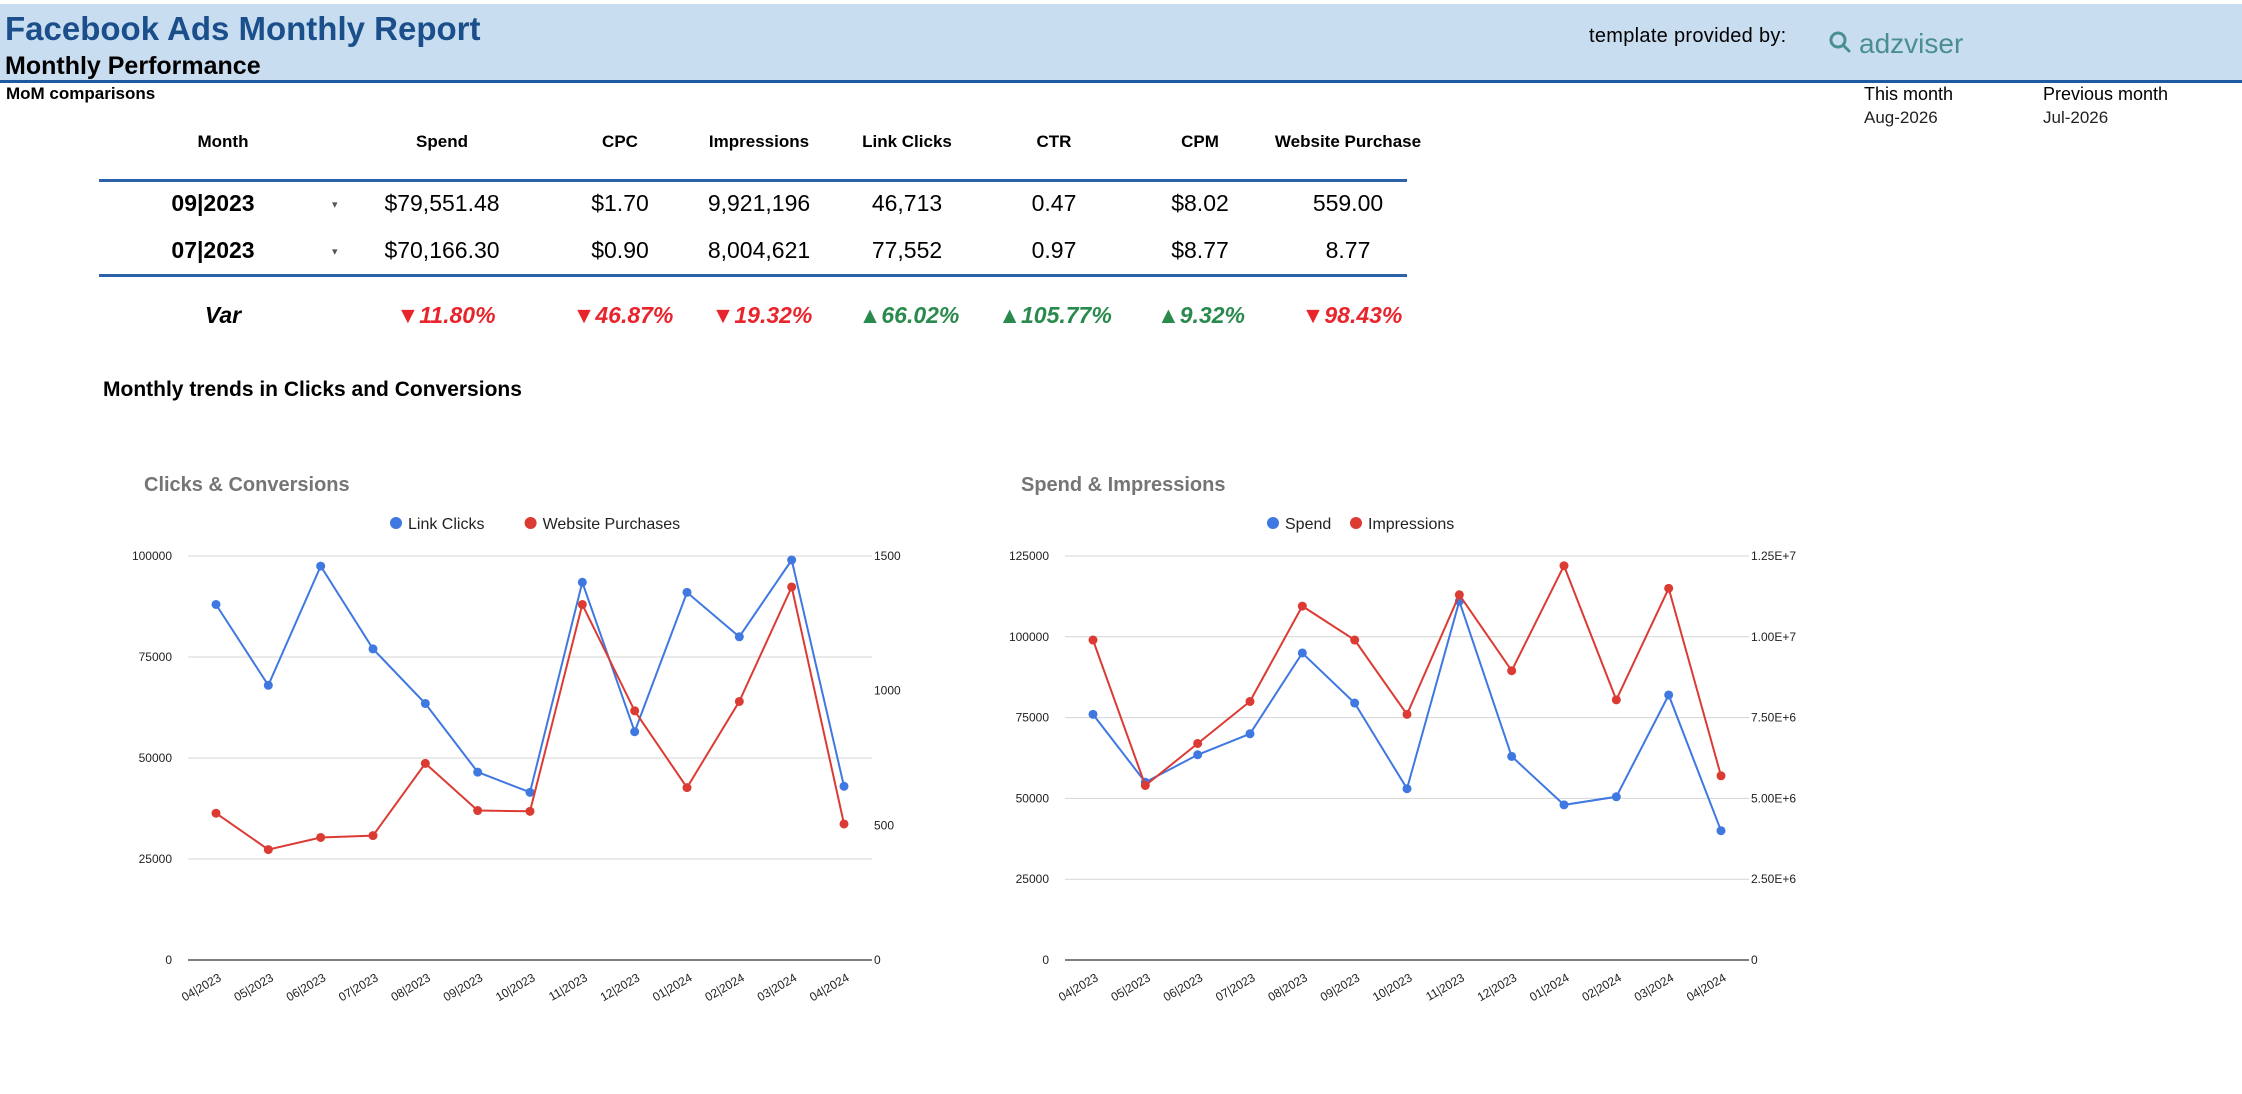 This screenshot has width=2242, height=1094. Describe the element at coordinates (1054, 203) in the screenshot. I see `row1-ctr: 0.47` at that location.